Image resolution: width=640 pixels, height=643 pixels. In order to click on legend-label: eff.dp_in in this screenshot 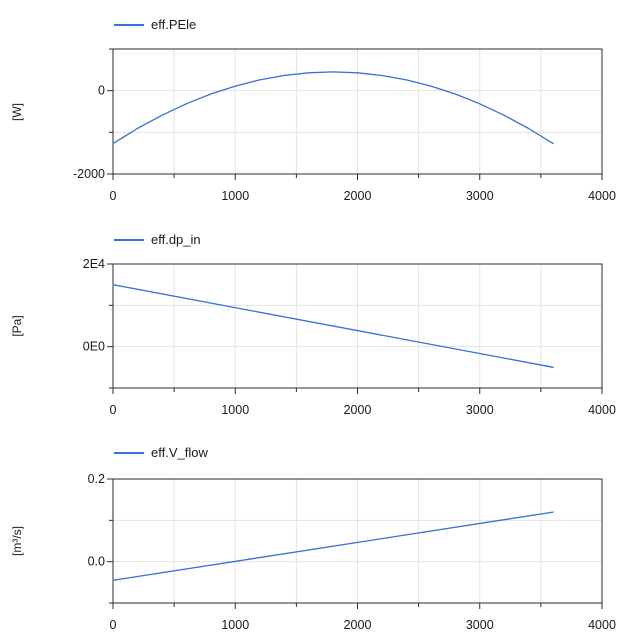, I will do `click(176, 239)`.